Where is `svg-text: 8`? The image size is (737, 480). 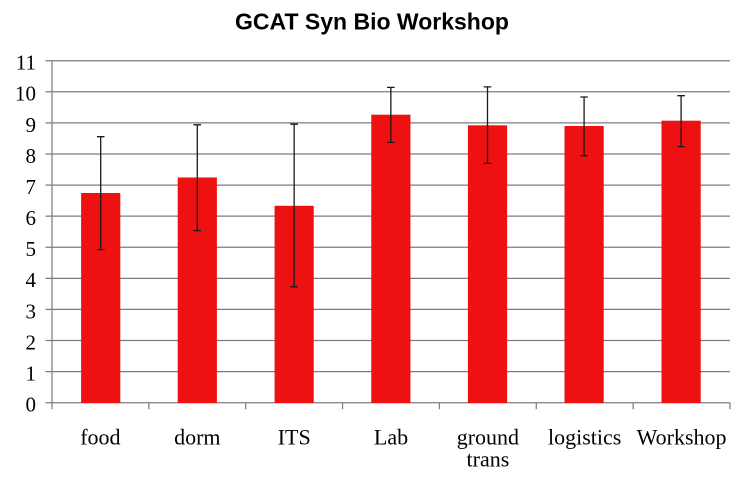
svg-text: 8 is located at coordinates (31, 156).